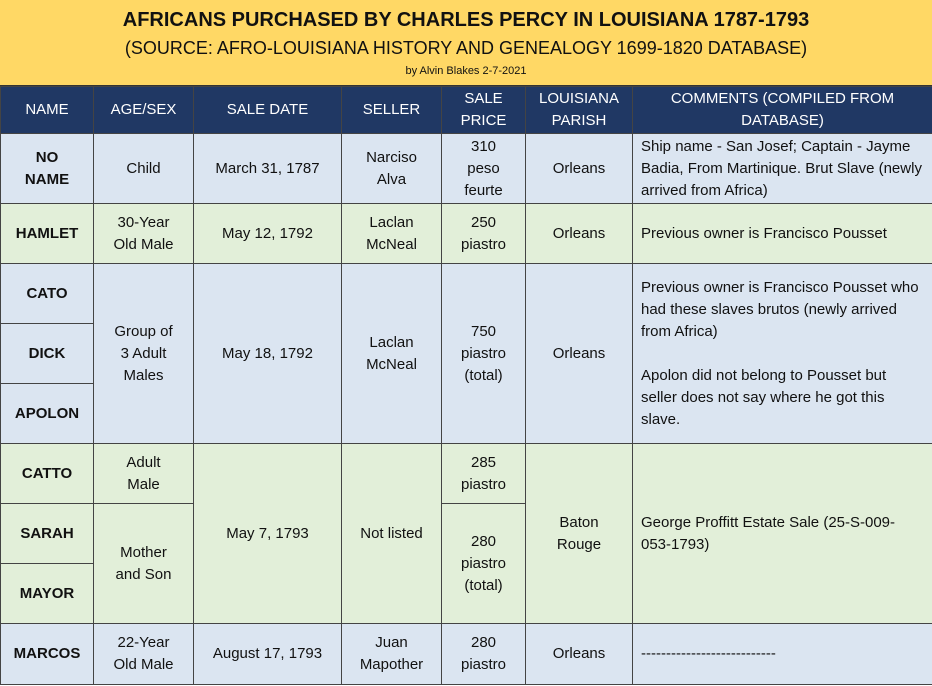  I want to click on sale-price-cell: 310 peso feurte, so click(483, 168).